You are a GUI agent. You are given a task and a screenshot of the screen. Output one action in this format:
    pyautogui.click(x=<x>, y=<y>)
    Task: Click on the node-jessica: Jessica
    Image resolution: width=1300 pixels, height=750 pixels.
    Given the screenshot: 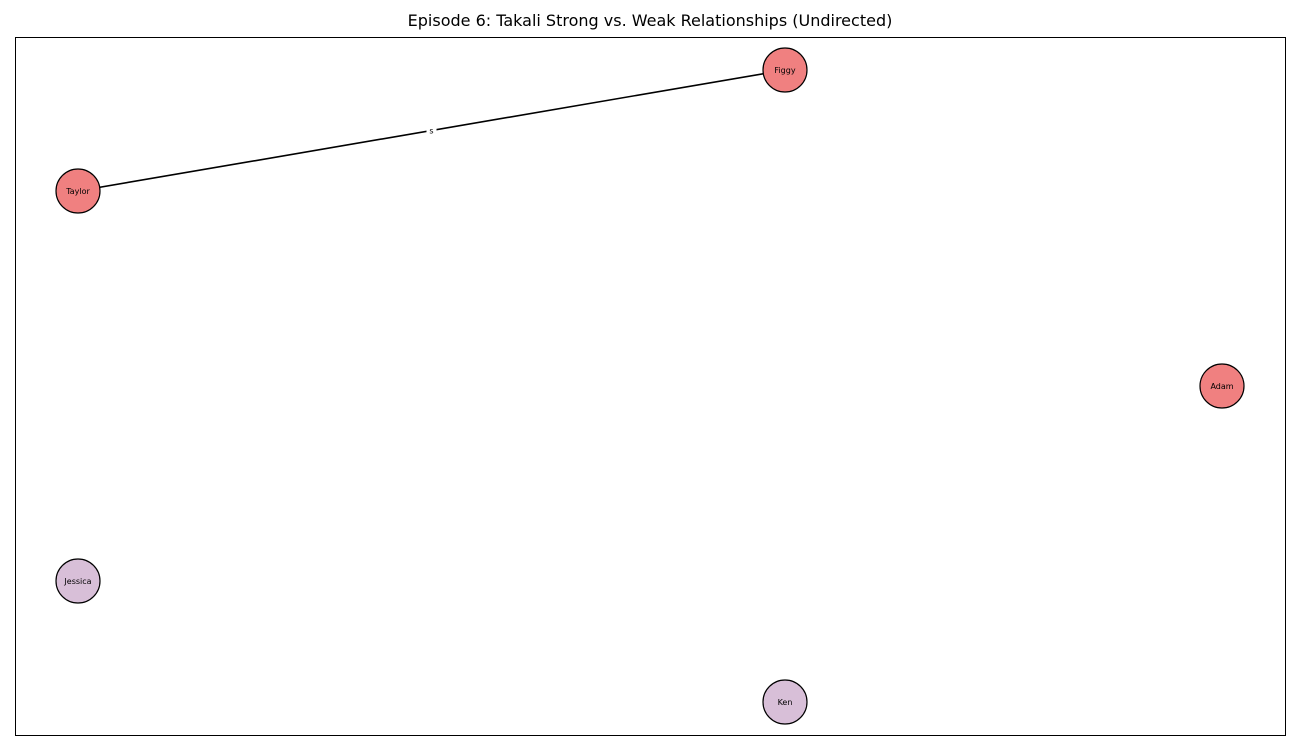 What is the action you would take?
    pyautogui.click(x=78, y=581)
    